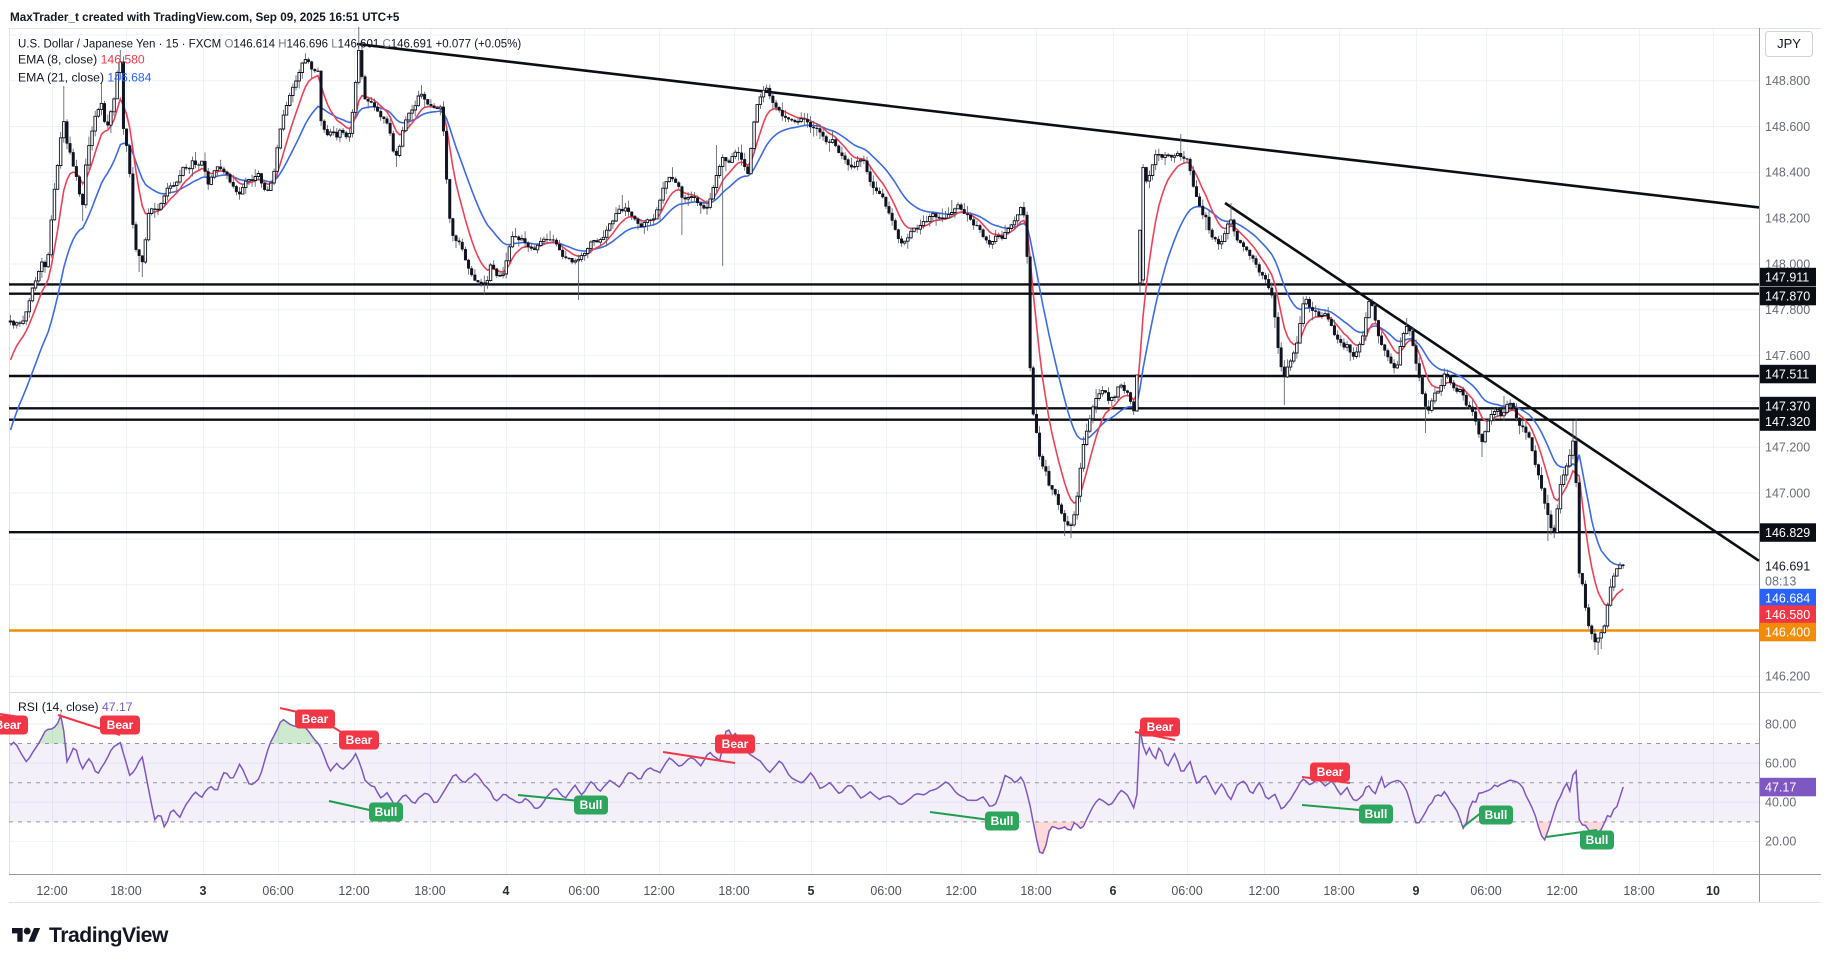 The width and height of the screenshot is (1830, 969). I want to click on svg-text: 6, so click(1113, 891).